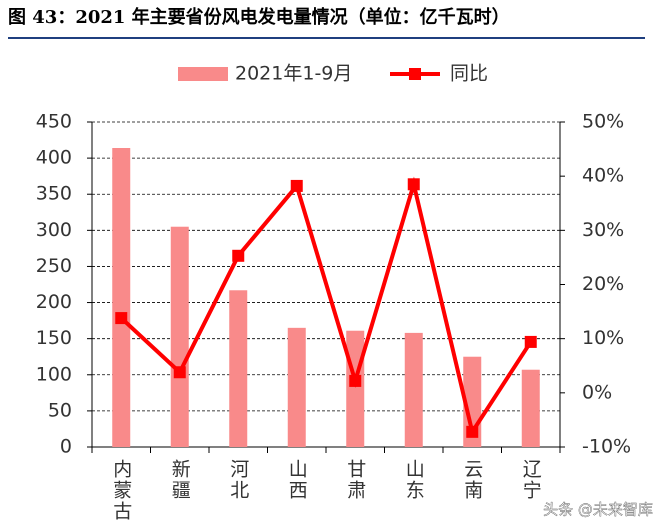 The width and height of the screenshot is (653, 530). I want to click on x-tick-label: 山西, so click(297, 480).